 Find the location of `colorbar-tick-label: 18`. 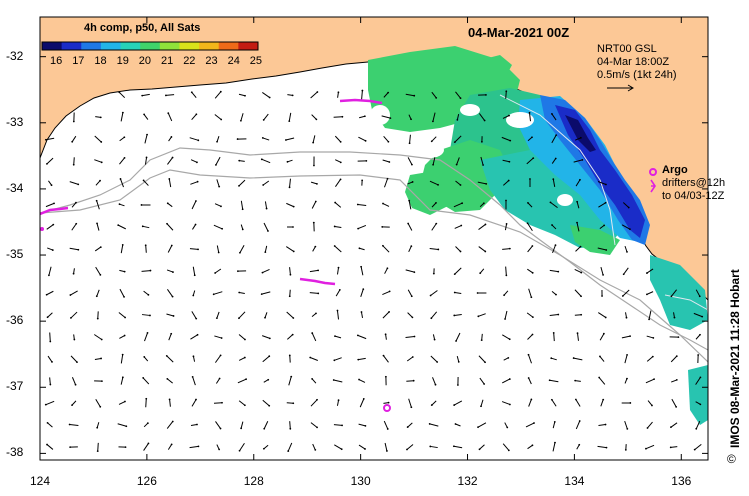

colorbar-tick-label: 18 is located at coordinates (100, 61).